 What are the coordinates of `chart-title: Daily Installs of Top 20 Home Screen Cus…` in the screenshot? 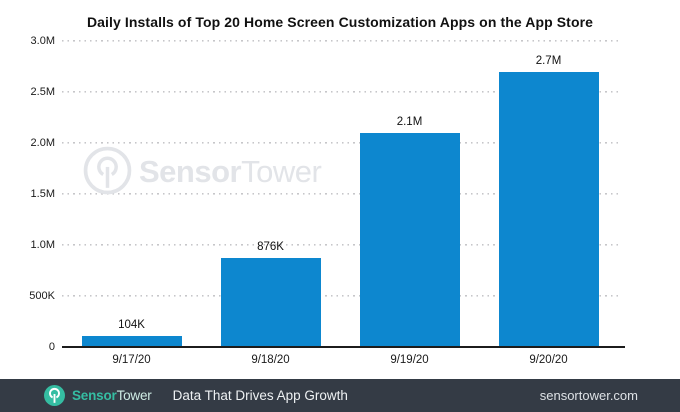 It's located at (340, 22).